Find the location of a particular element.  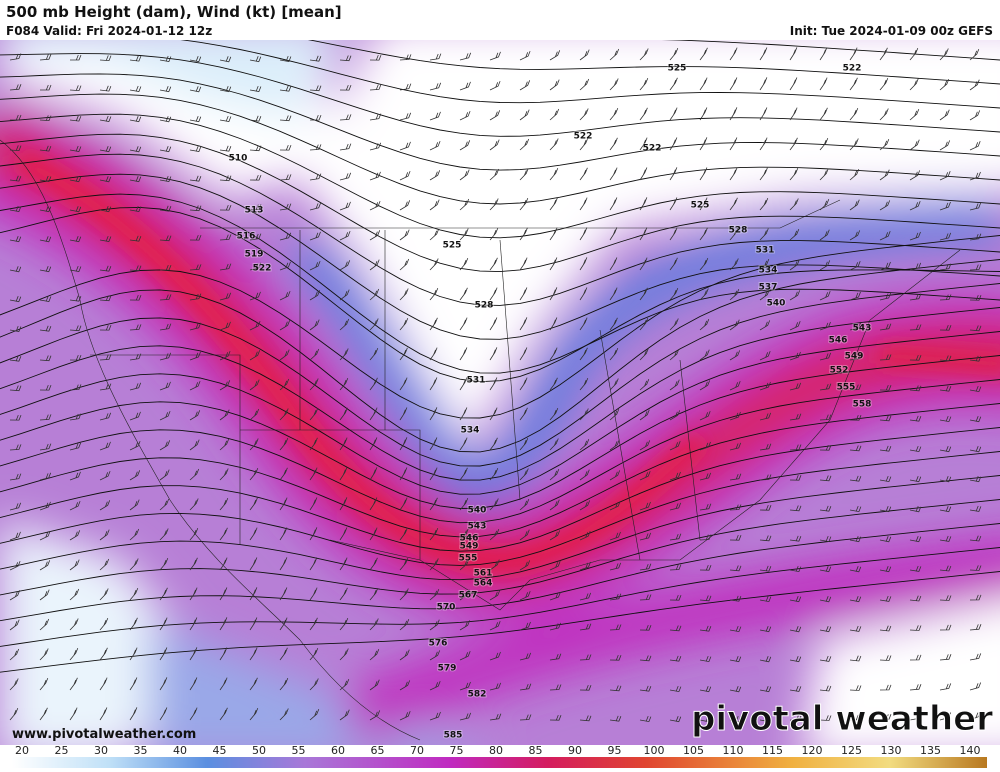

contour-label: 531 is located at coordinates (476, 381).